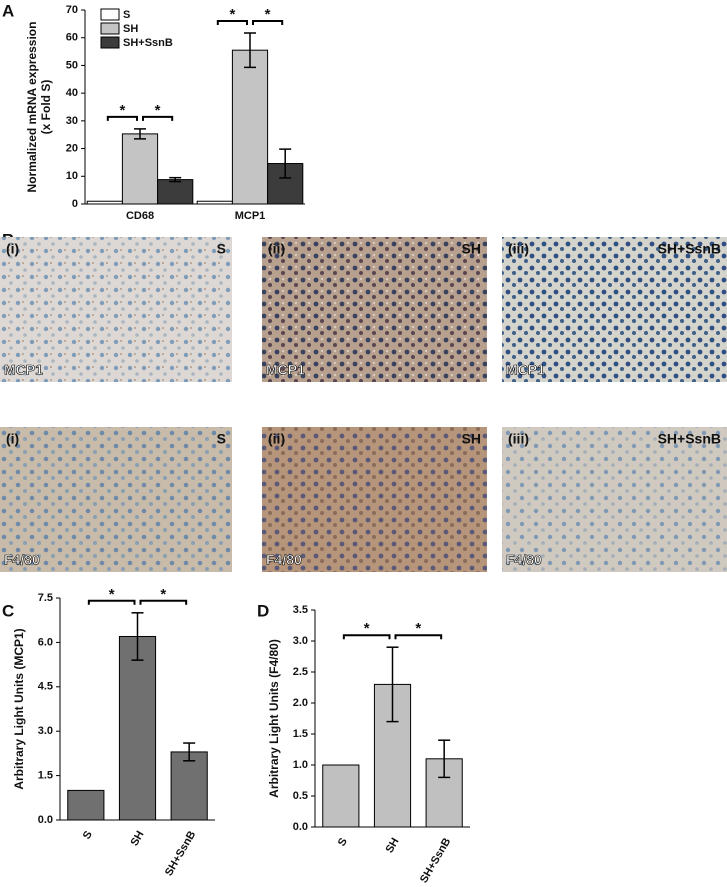  I want to click on y-tick-label: 2.0, so click(300, 703).